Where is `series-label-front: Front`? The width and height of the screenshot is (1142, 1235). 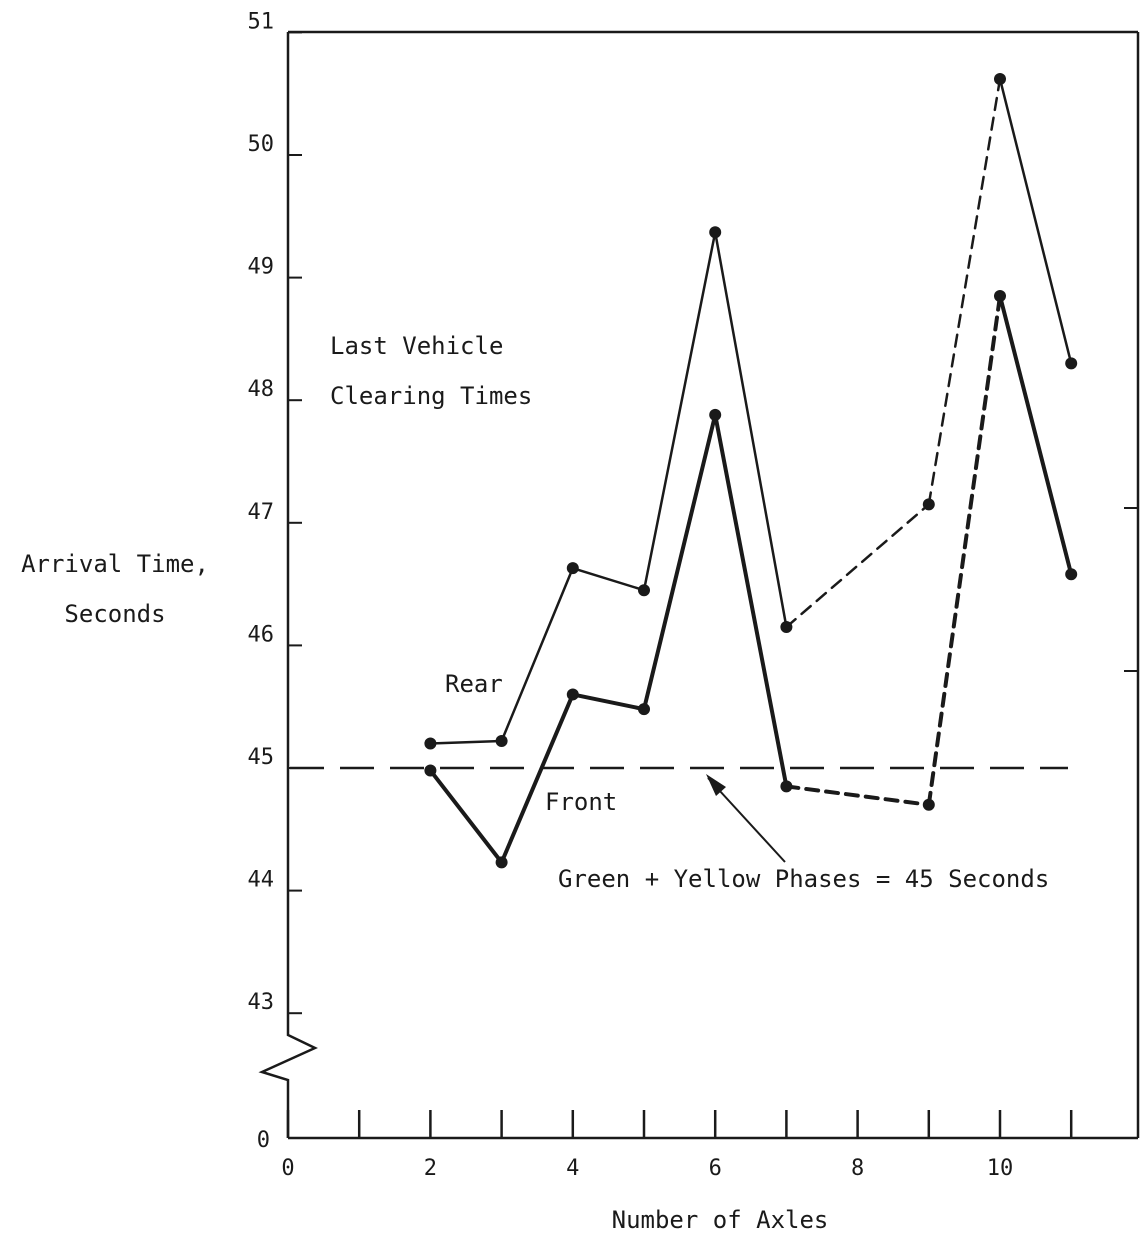
series-label-front: Front is located at coordinates (581, 802).